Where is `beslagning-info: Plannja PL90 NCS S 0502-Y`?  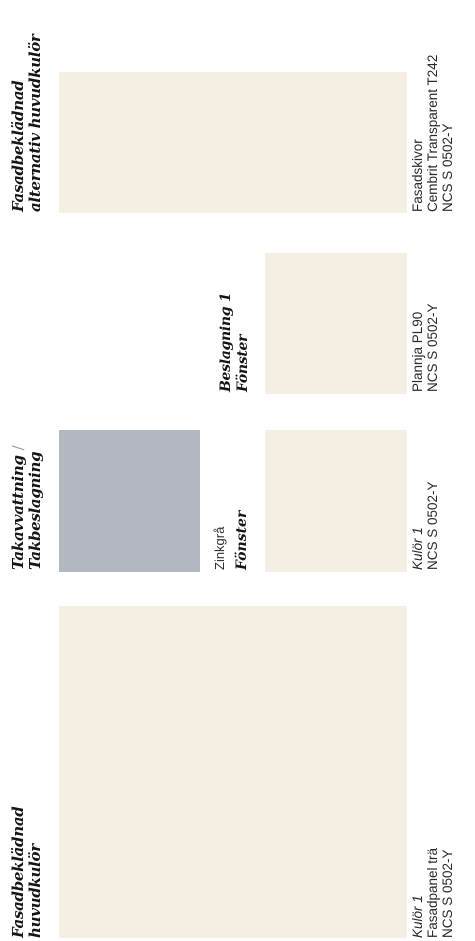
beslagning-info: Plannja PL90 NCS S 0502-Y is located at coordinates (425, 347).